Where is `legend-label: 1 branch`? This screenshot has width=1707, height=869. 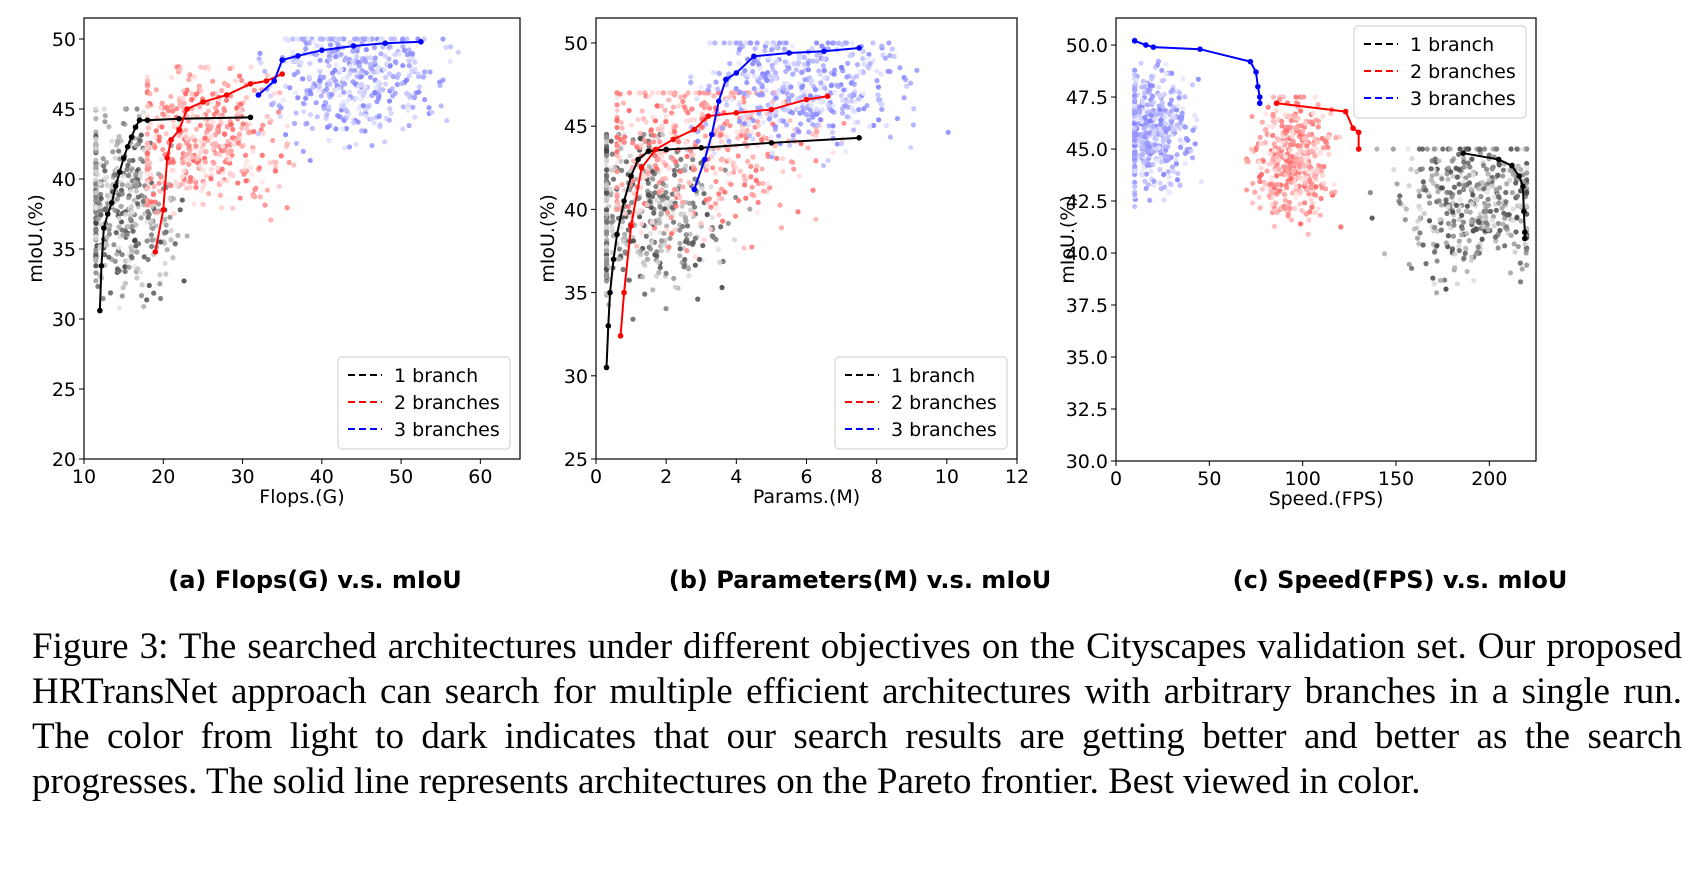 legend-label: 1 branch is located at coordinates (933, 376).